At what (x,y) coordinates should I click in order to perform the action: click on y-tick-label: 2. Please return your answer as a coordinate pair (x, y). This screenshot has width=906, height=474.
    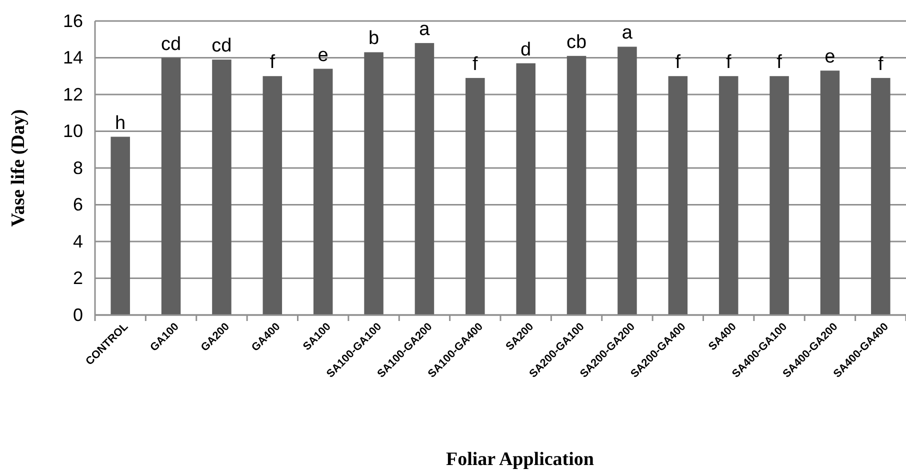
    Looking at the image, I should click on (77, 278).